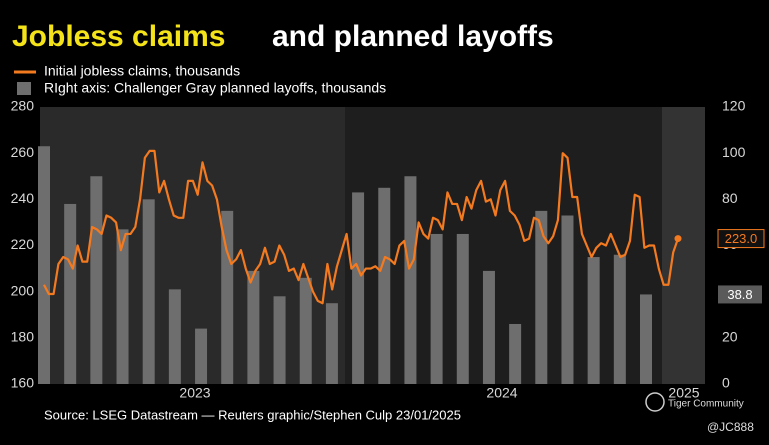  I want to click on handle: @JC888, so click(730, 427).